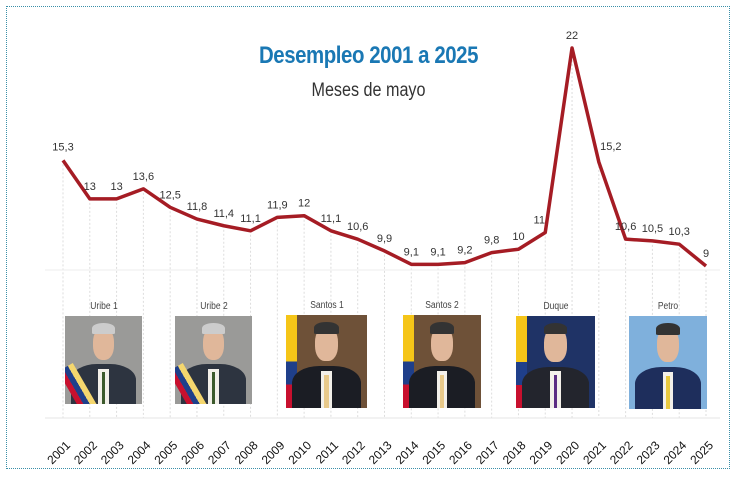 This screenshot has height=477, width=737. I want to click on x-tick-label: 2013, so click(380, 452).